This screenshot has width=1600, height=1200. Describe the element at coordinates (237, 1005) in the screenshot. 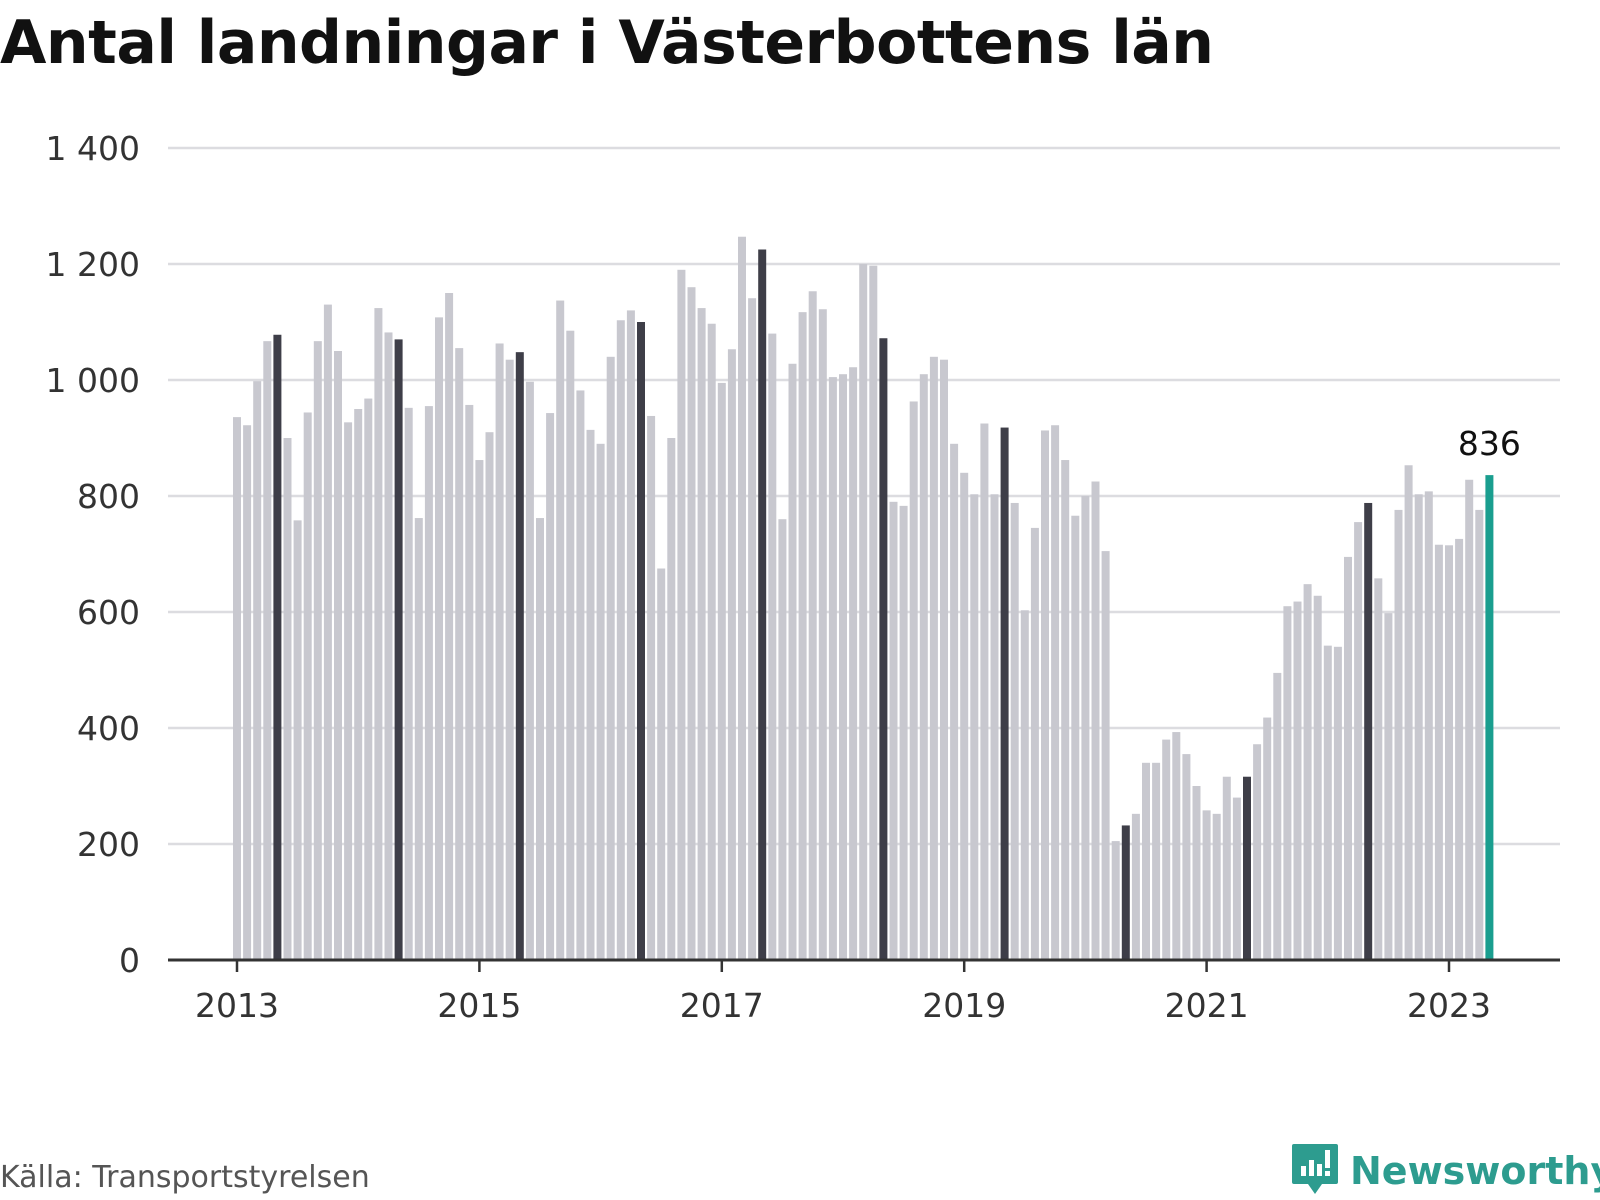

I see `x-tick-label: 2013` at that location.